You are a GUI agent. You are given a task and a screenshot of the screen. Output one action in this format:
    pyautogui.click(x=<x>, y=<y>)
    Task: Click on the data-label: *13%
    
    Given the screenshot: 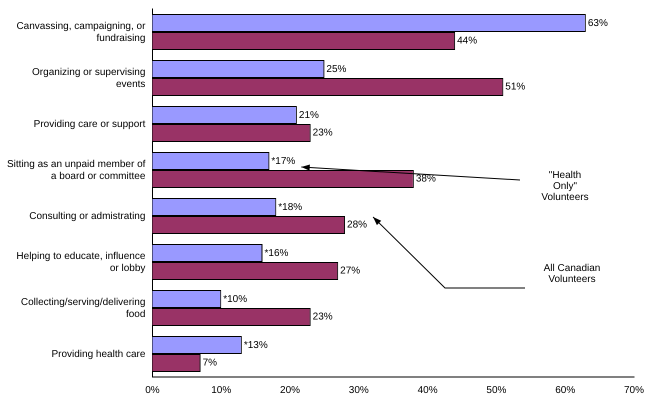 What is the action you would take?
    pyautogui.click(x=256, y=345)
    